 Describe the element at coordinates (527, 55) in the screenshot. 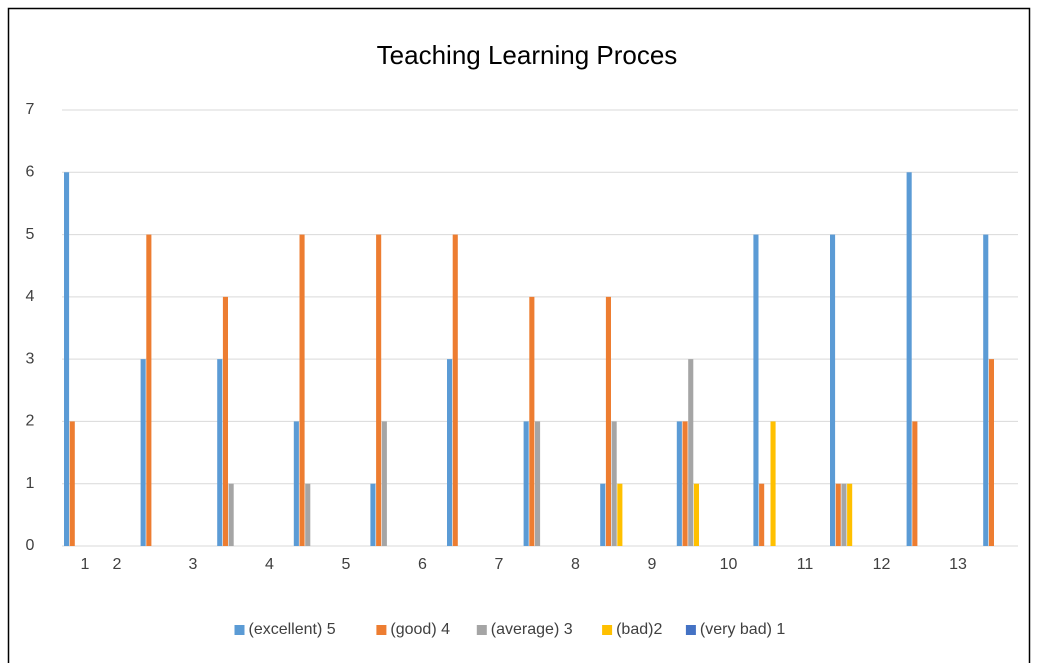

I see `chart-title: Teaching Learning Proces` at that location.